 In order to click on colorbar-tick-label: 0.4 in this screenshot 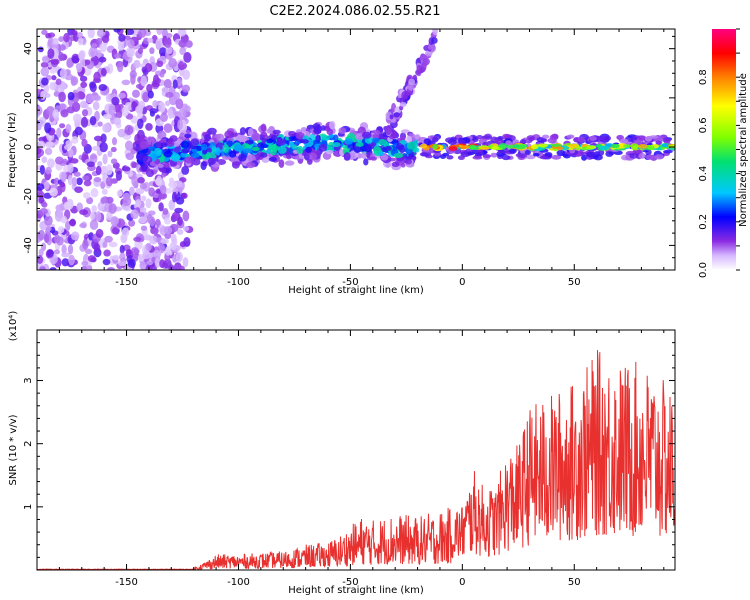, I will do `click(703, 174)`.